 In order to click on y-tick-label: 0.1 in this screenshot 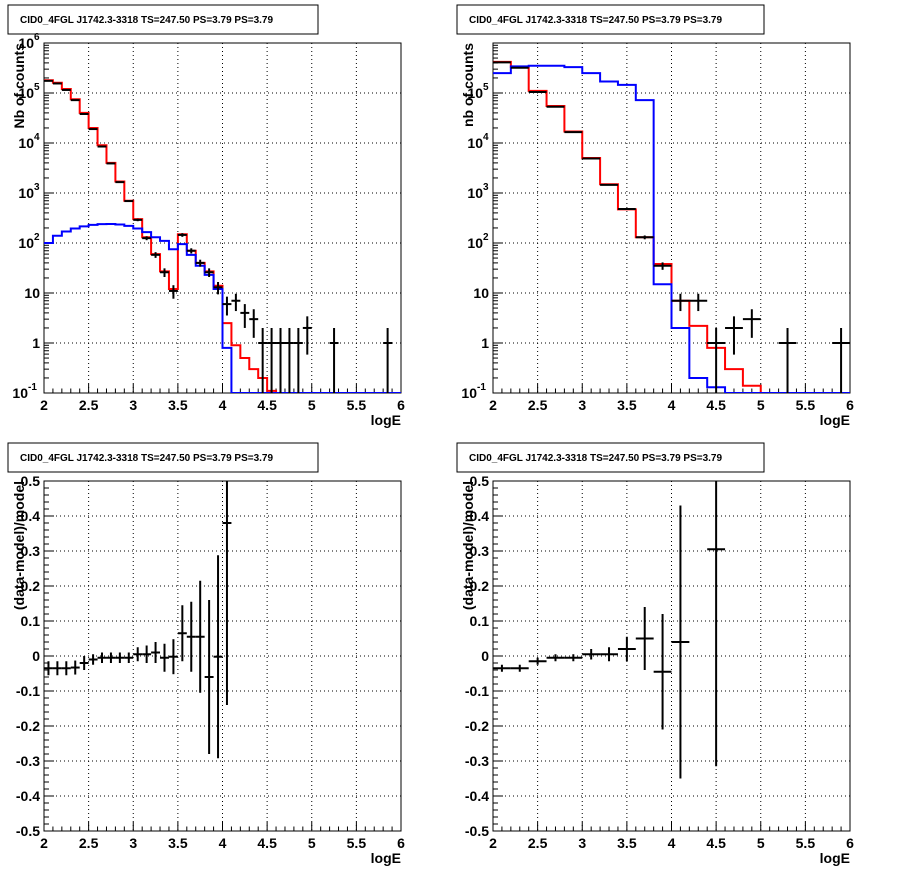, I will do `click(480, 621)`.